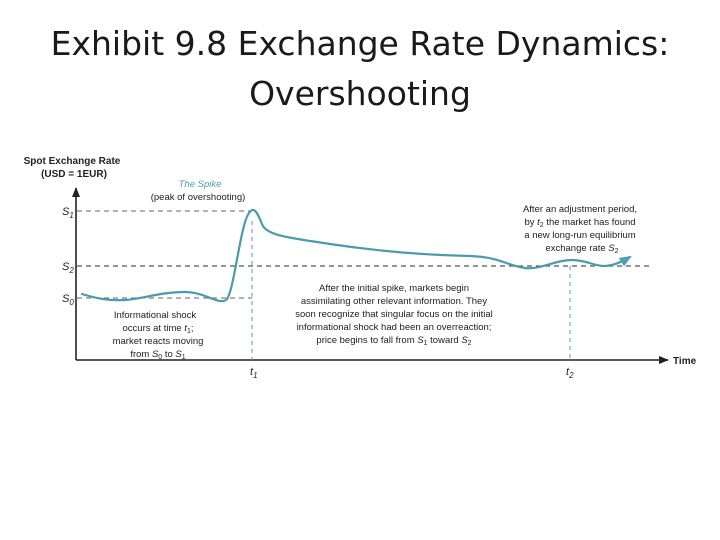  I want to click on spike-annotation-subtitle: (peak of overshooting), so click(198, 197).